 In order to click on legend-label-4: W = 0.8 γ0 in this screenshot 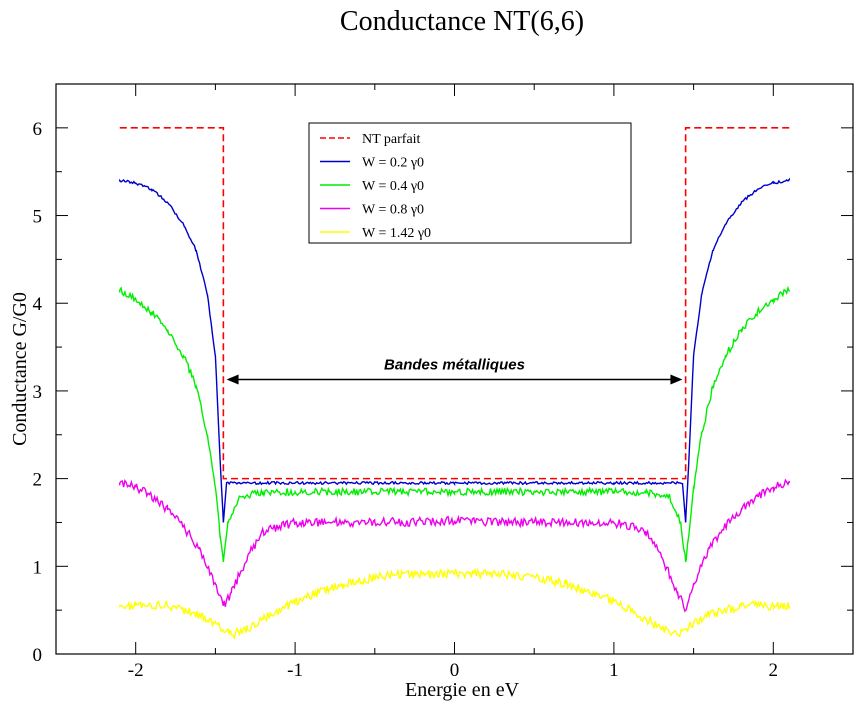, I will do `click(393, 210)`.